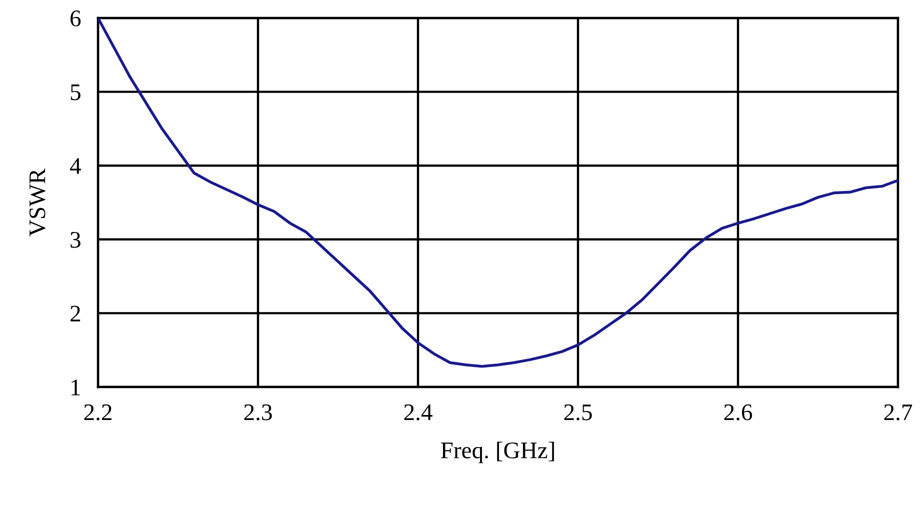  I want to click on x-tick-label: 2.7, so click(898, 412).